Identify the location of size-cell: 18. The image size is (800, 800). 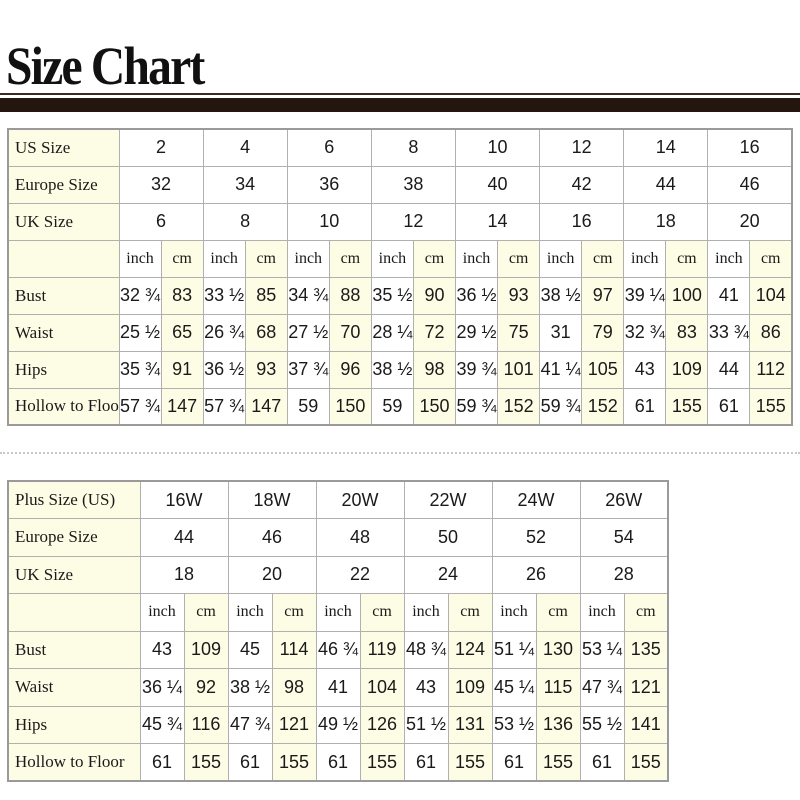
(184, 574).